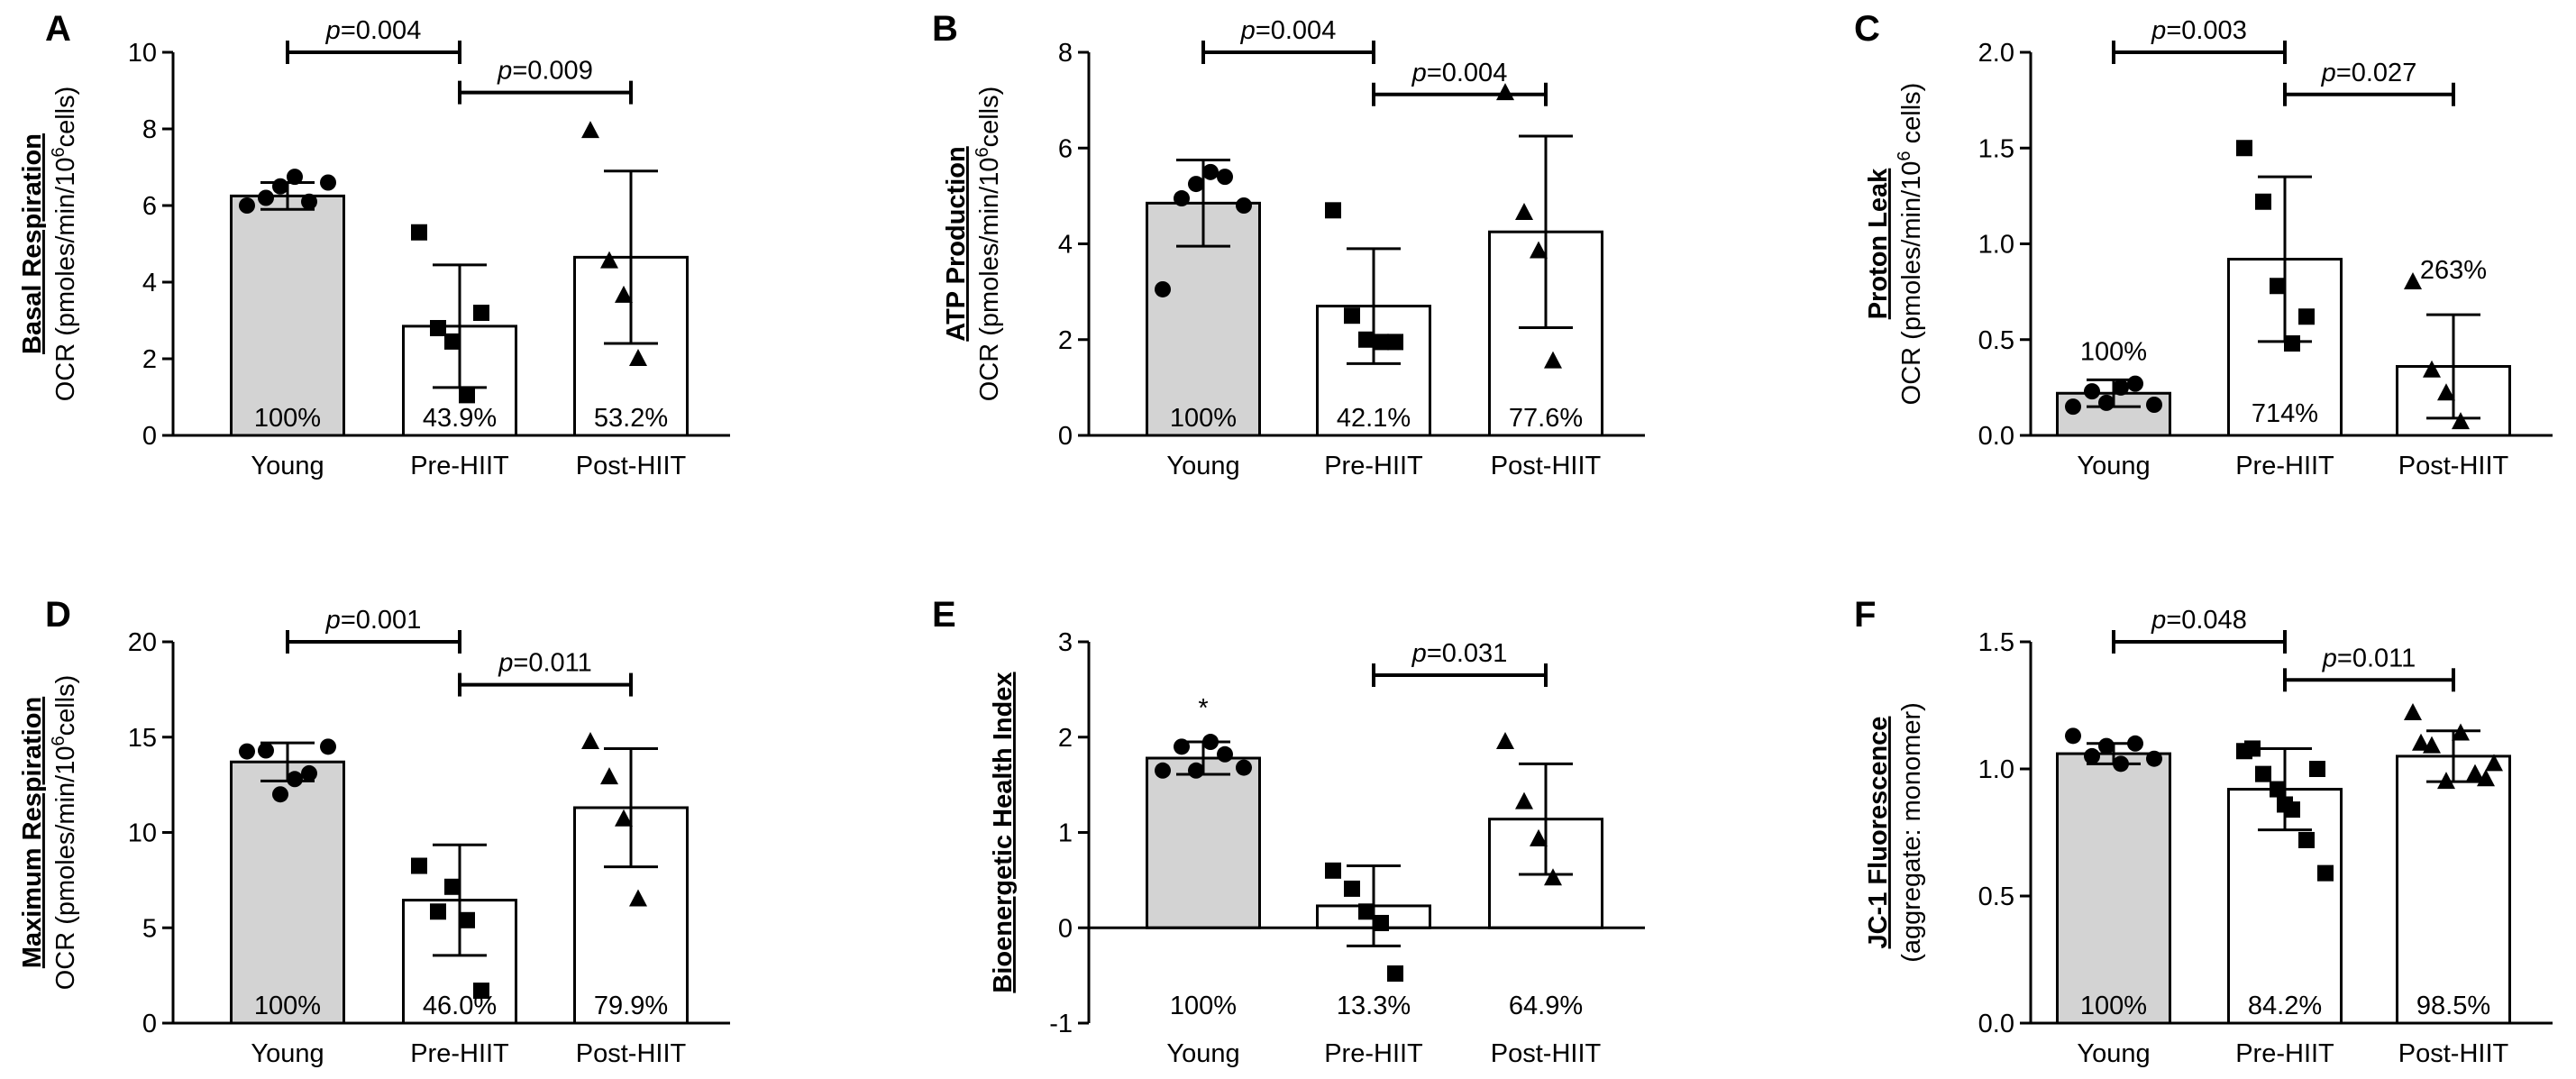 This screenshot has height=1079, width=2576. Describe the element at coordinates (1065, 642) in the screenshot. I see `y-tick-label: 3` at that location.